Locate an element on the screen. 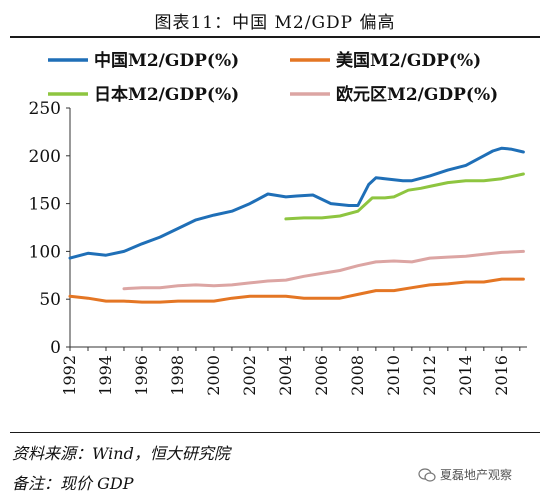 The height and width of the screenshot is (500, 550). x-tick-label: 2002 is located at coordinates (249, 375).